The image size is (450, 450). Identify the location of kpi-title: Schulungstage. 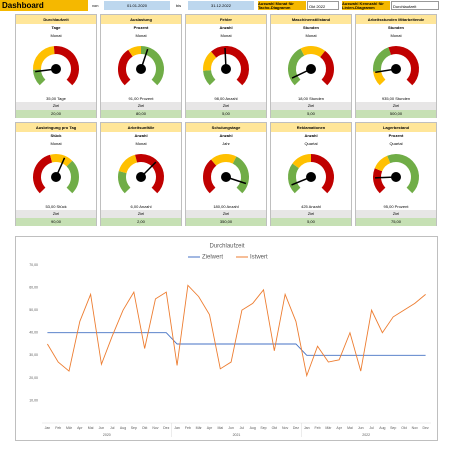
(226, 127).